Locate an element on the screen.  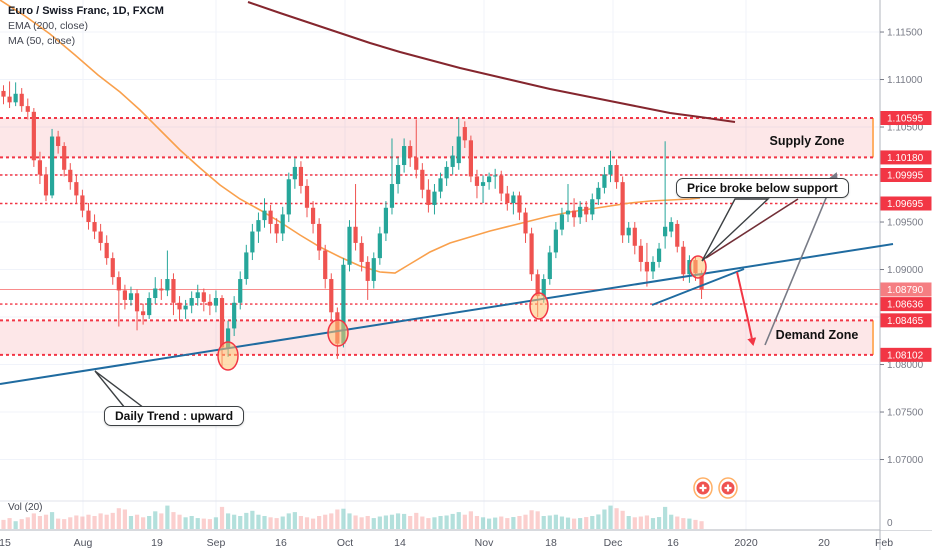
svg-text: 19 is located at coordinates (157, 543).